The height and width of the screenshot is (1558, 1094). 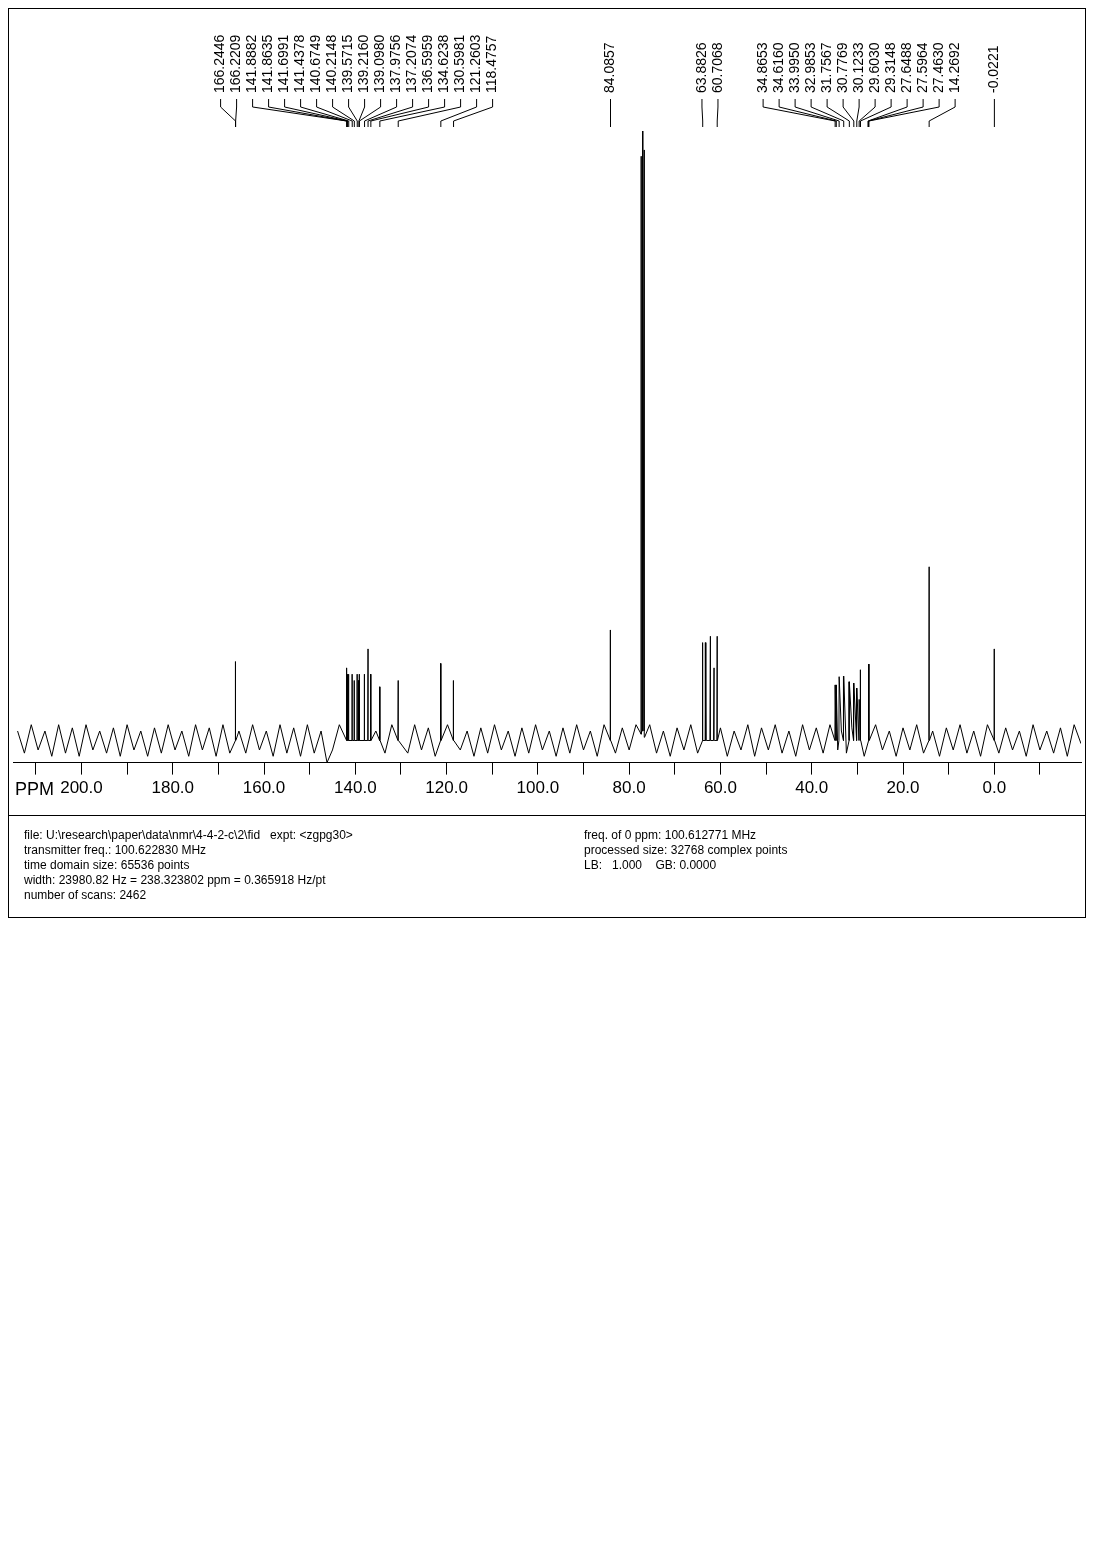 What do you see at coordinates (219, 63) in the screenshot?
I see `annotation: 166.2446` at bounding box center [219, 63].